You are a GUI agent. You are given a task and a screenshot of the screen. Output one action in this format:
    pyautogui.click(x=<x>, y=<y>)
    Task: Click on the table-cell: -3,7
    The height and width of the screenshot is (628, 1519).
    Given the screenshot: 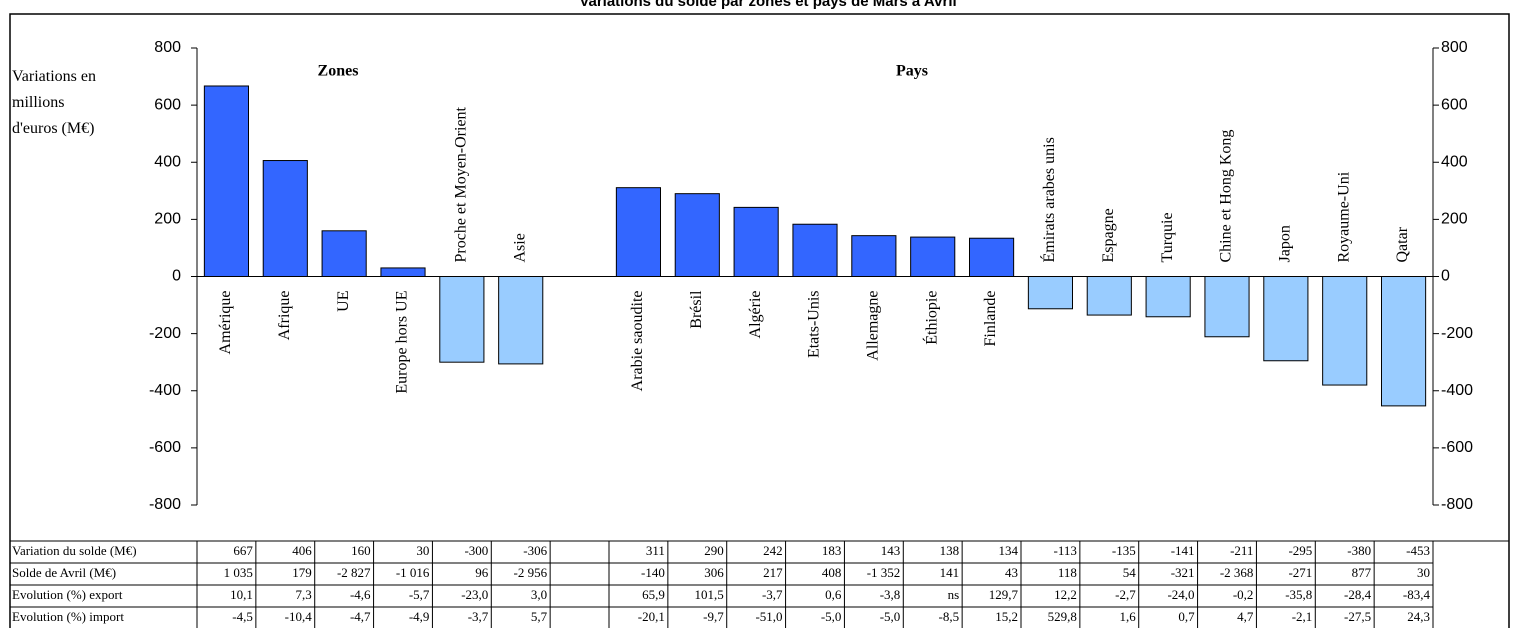 What is the action you would take?
    pyautogui.click(x=478, y=616)
    